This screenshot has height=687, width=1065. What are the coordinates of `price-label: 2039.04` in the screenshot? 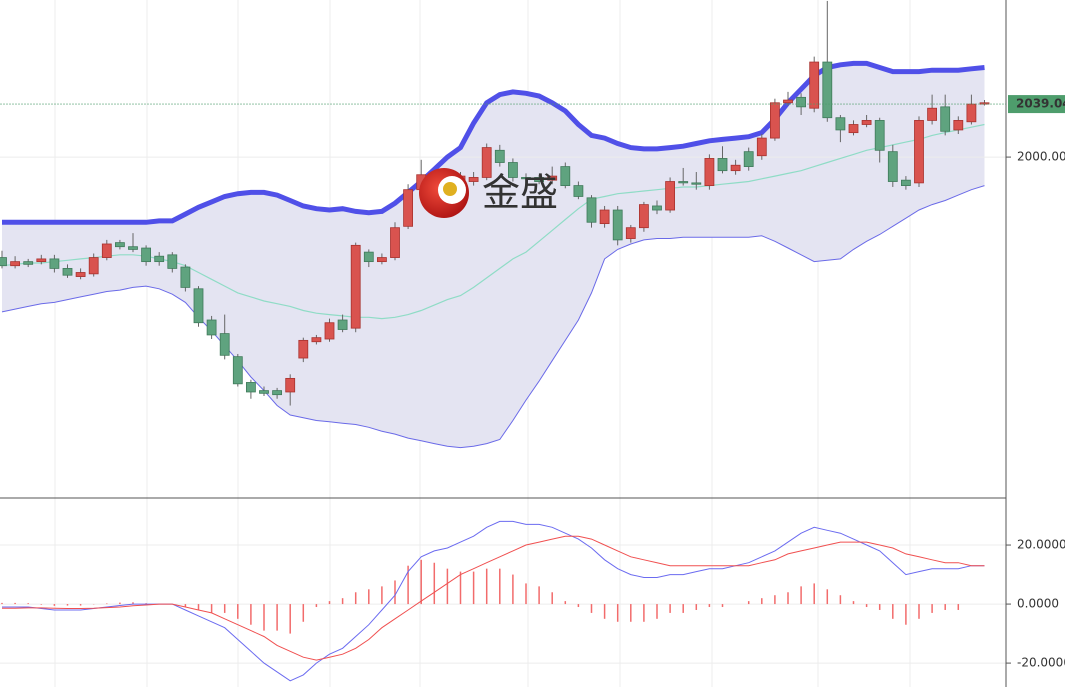 It's located at (1040, 104).